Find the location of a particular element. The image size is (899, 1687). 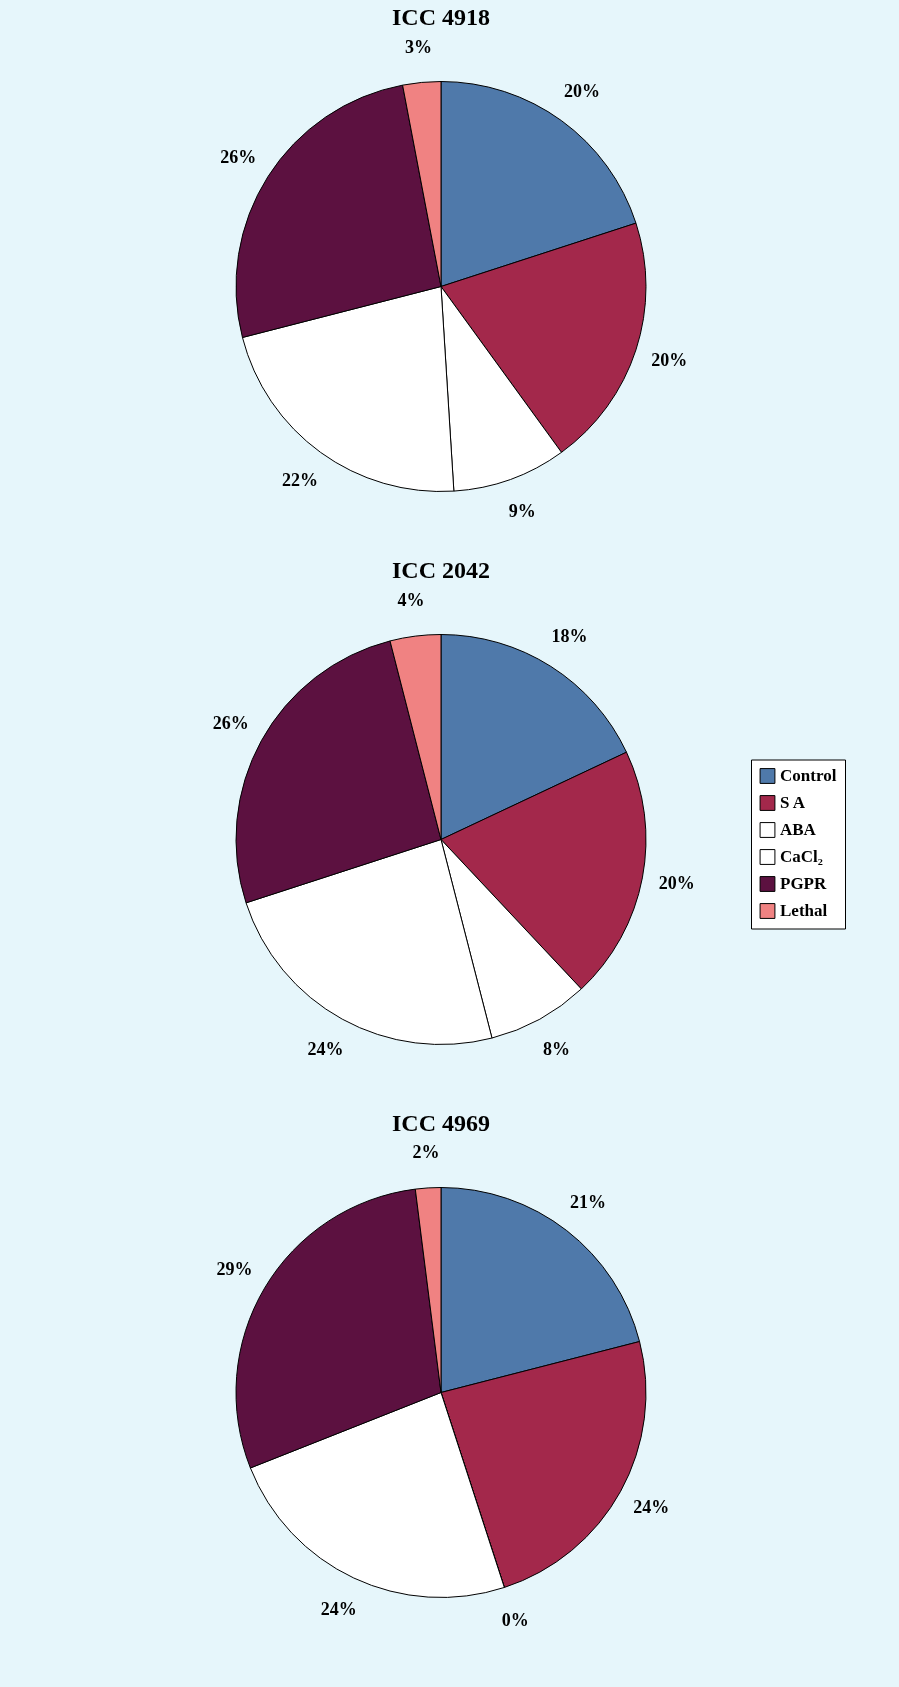

data-label: 22% is located at coordinates (299, 479).